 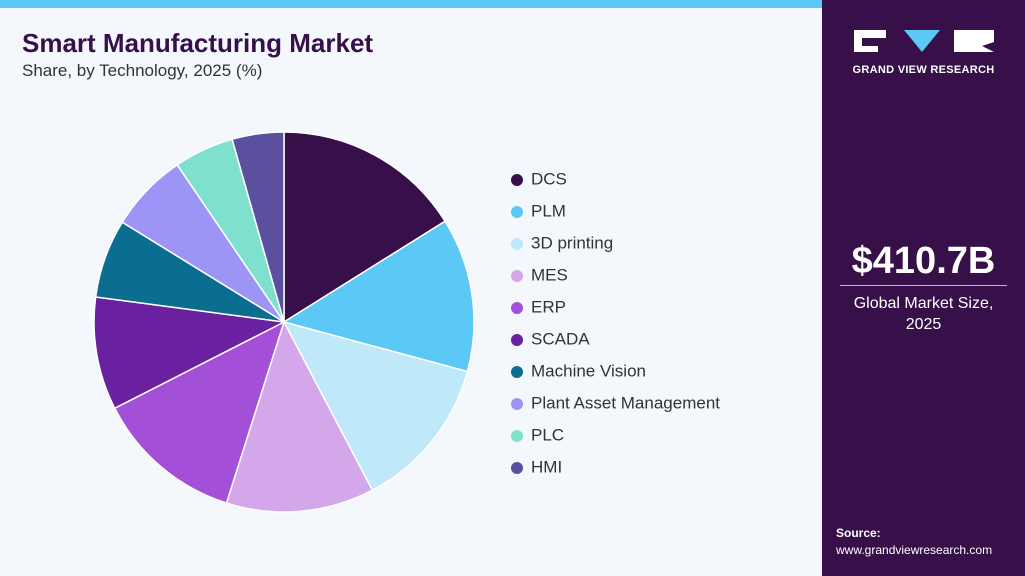 I want to click on source-label: Source:, so click(x=858, y=533).